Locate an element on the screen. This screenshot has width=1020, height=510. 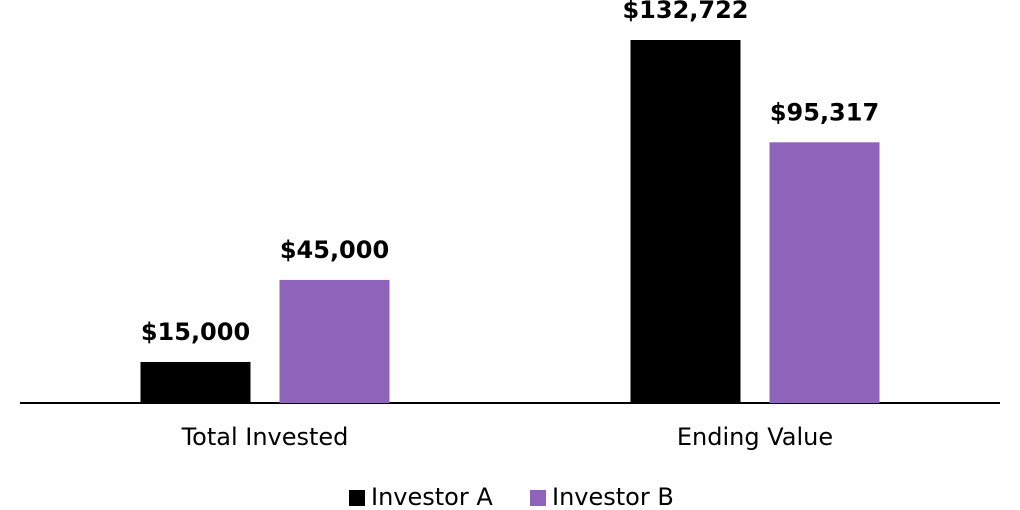
x-tick-label: Ending Value is located at coordinates (755, 437).